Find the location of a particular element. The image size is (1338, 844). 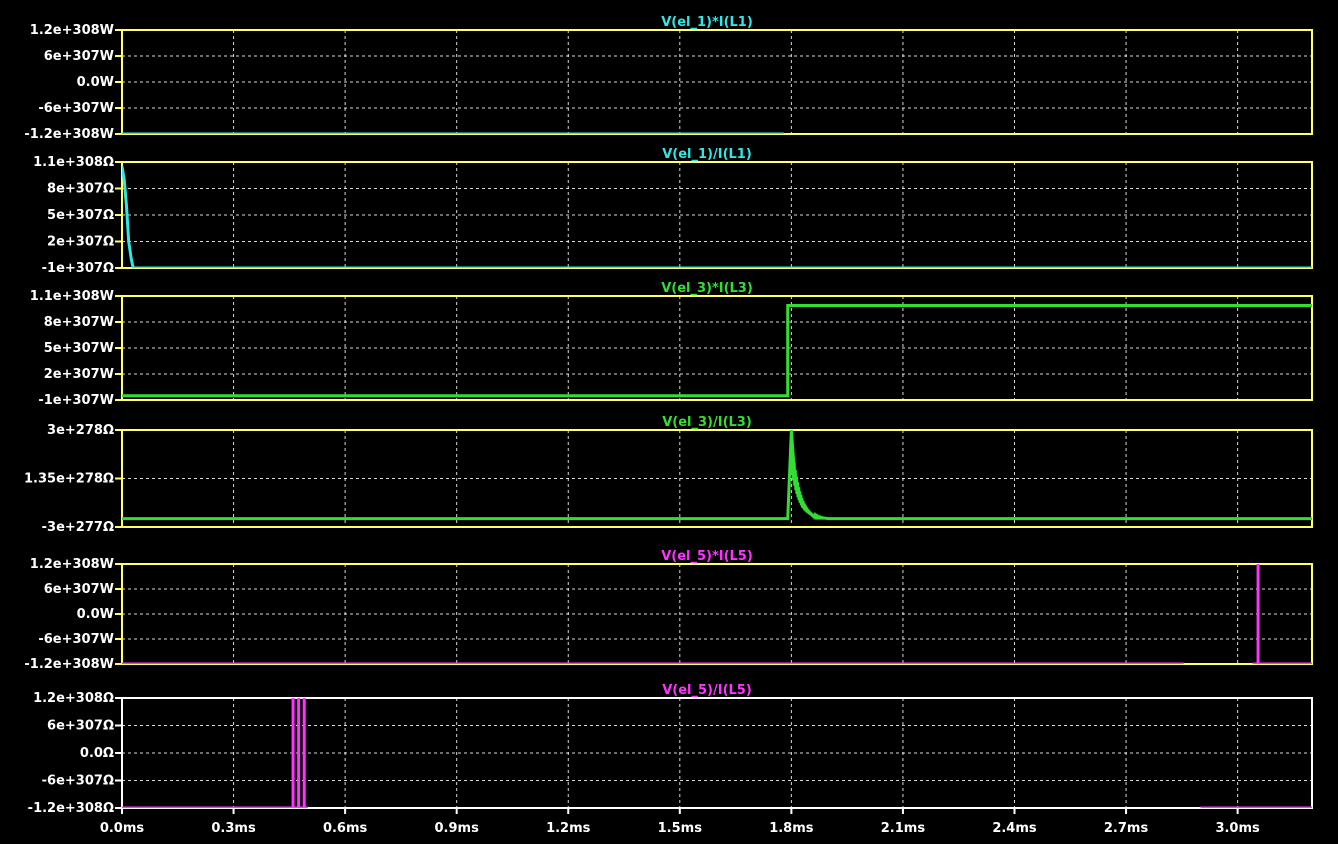

y-tick-label: 3e+278Ω is located at coordinates (80, 430).